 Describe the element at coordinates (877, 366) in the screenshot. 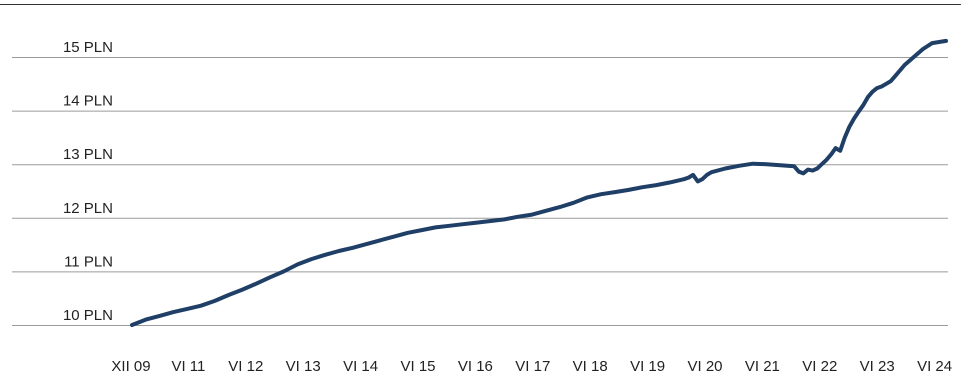

I see `x-tick-label: VI 23` at that location.